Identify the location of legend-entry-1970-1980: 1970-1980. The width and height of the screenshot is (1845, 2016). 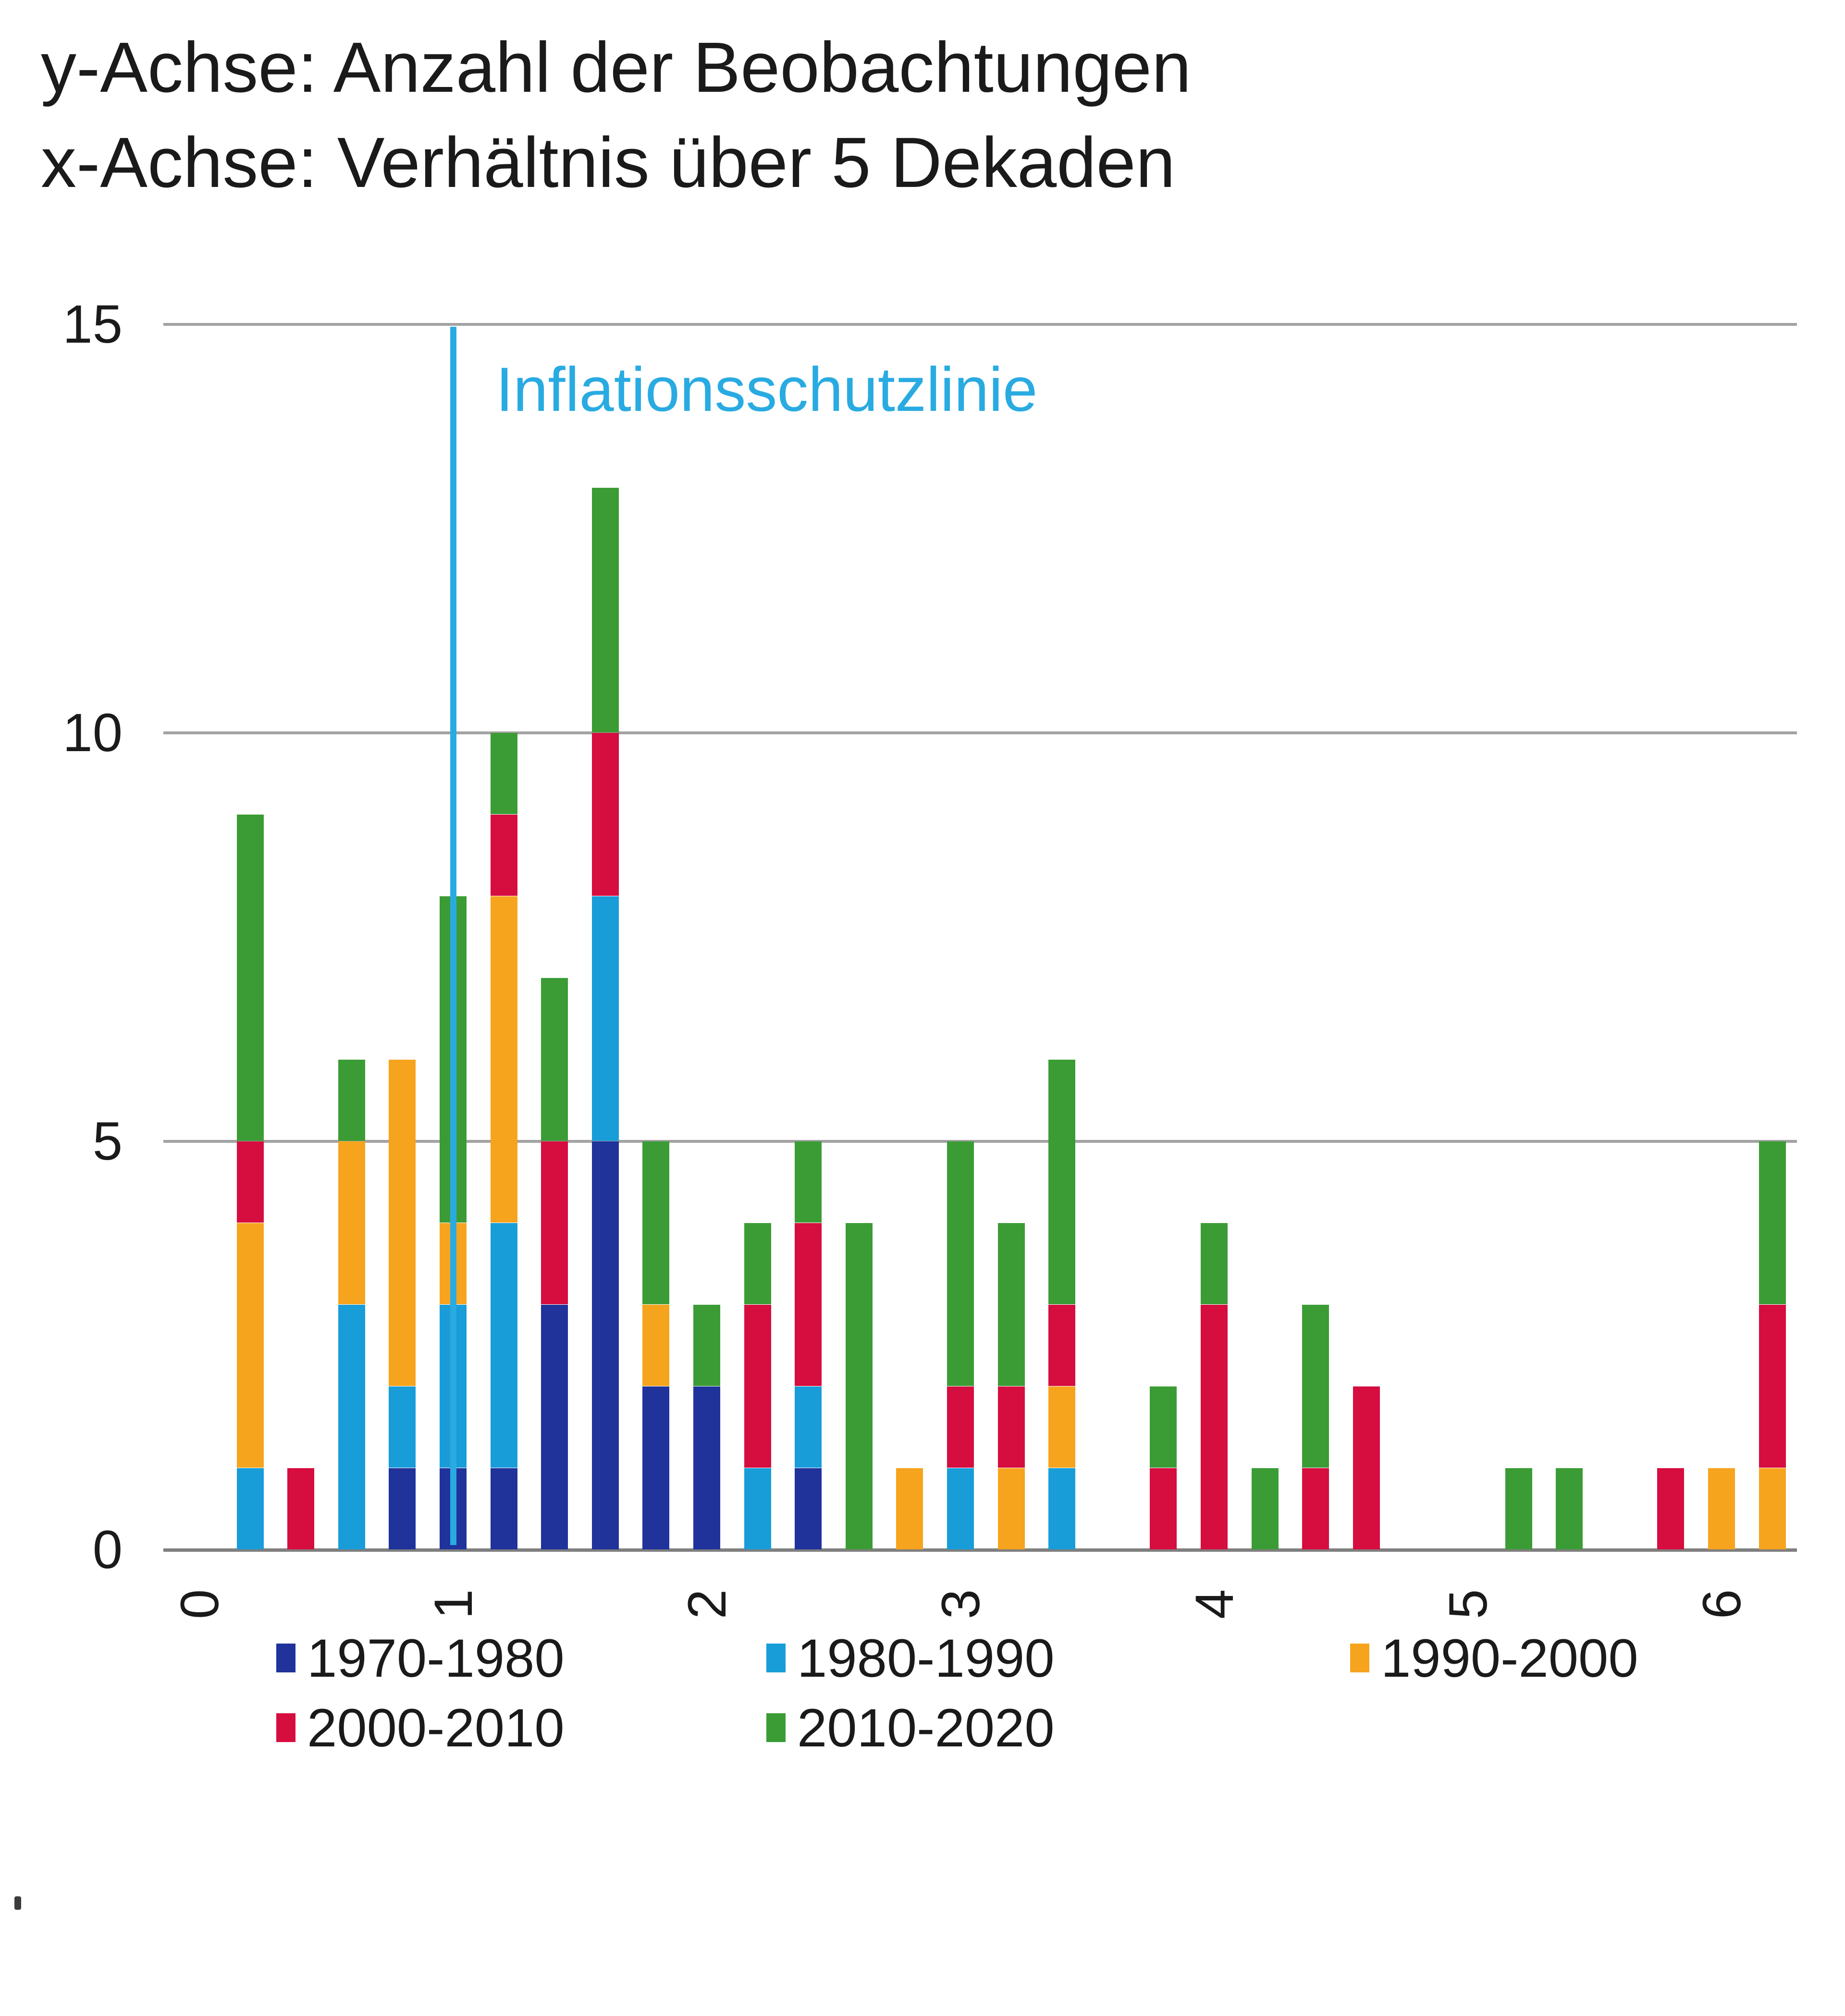
(420, 1658).